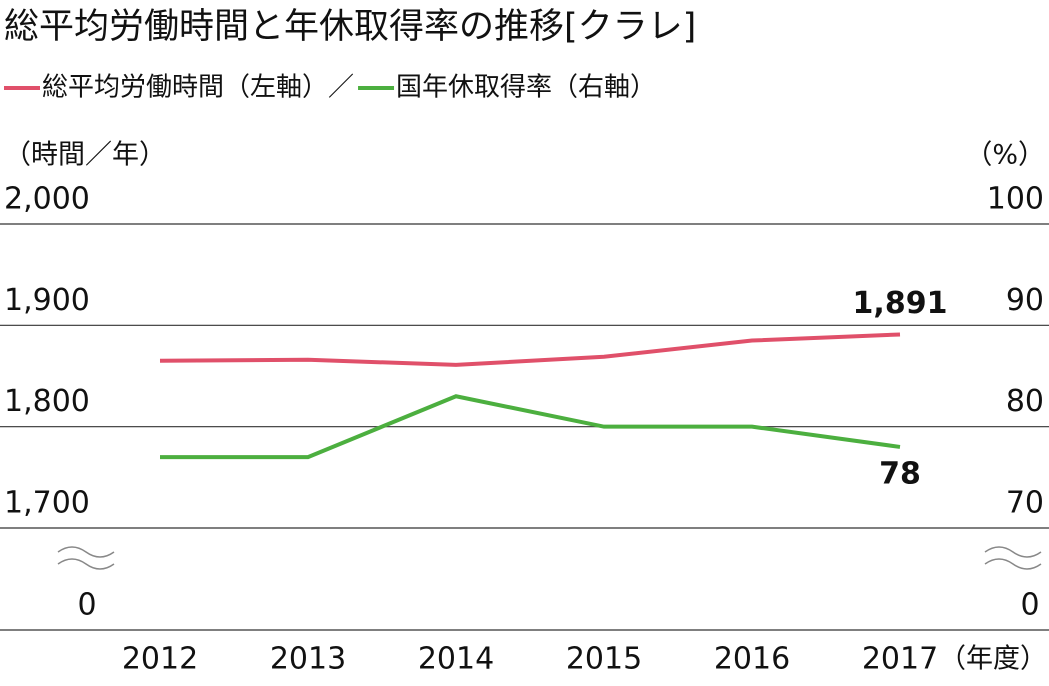  I want to click on y2-axis-label: （%）, so click(1005, 155).